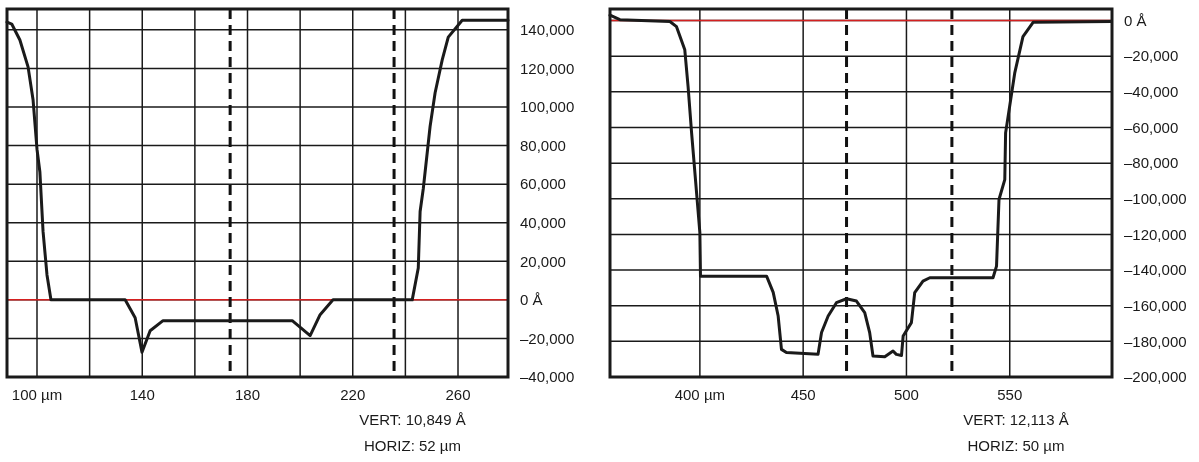  Describe the element at coordinates (547, 30) in the screenshot. I see `y-tick-label: 140,000` at that location.